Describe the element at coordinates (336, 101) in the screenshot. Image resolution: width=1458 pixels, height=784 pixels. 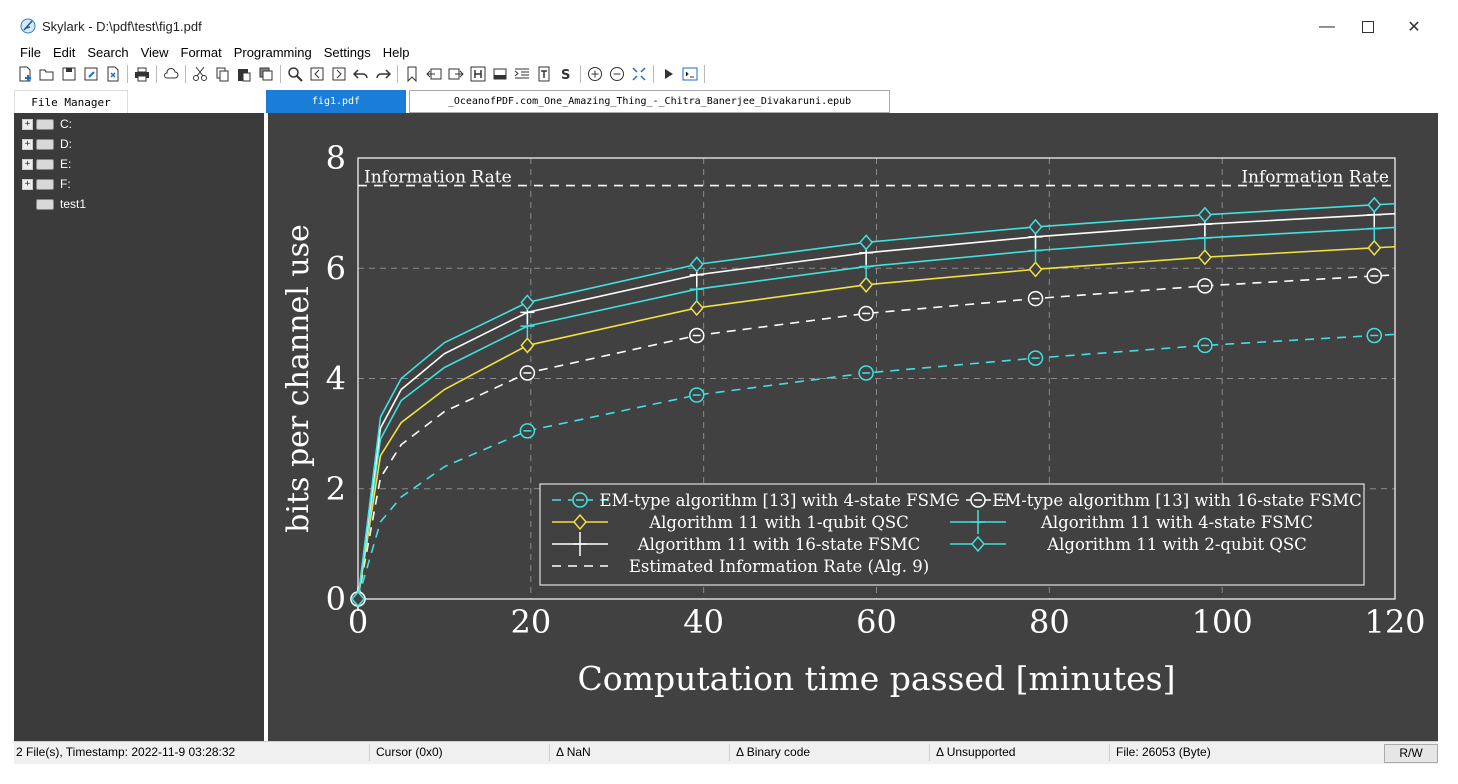
I see `tab-fig1-pdf: fig1.pdf` at that location.